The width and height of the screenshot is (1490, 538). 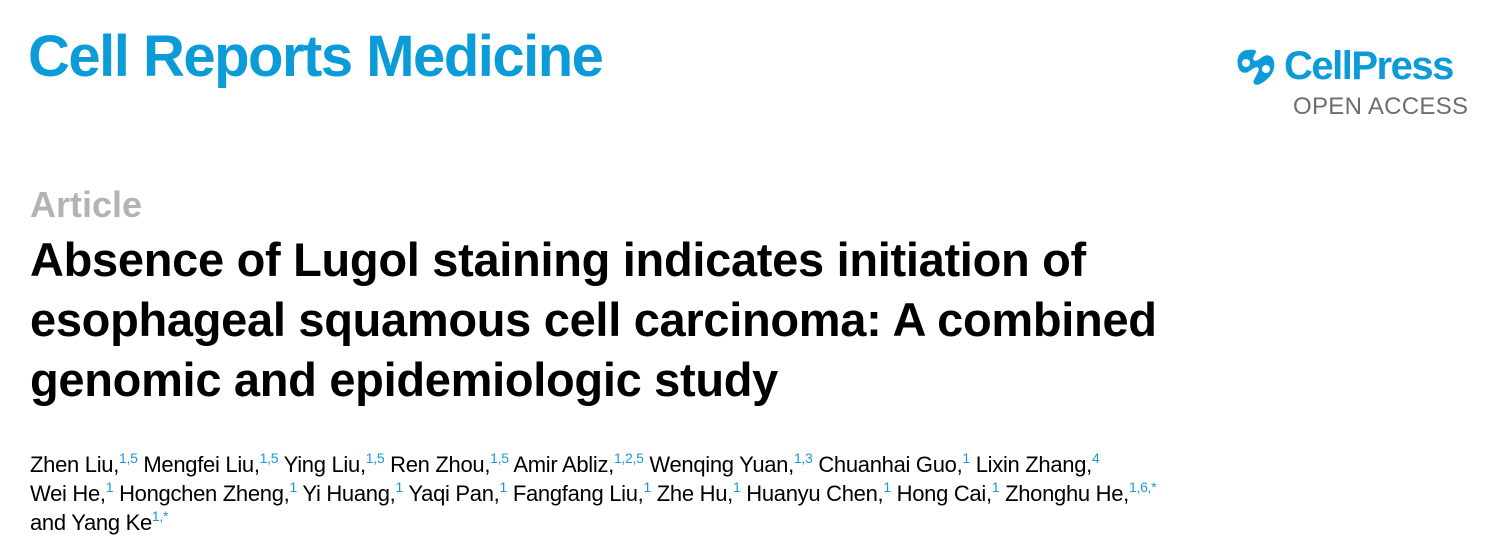 I want to click on author-name: Zhe Hu,, so click(x=694, y=493).